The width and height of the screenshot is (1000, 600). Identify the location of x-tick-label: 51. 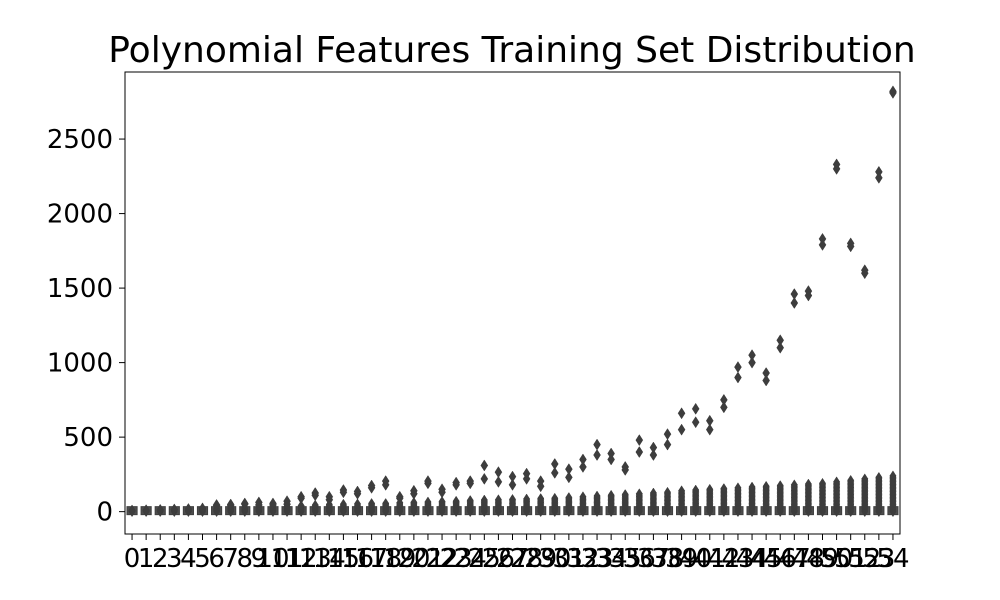
(850, 559).